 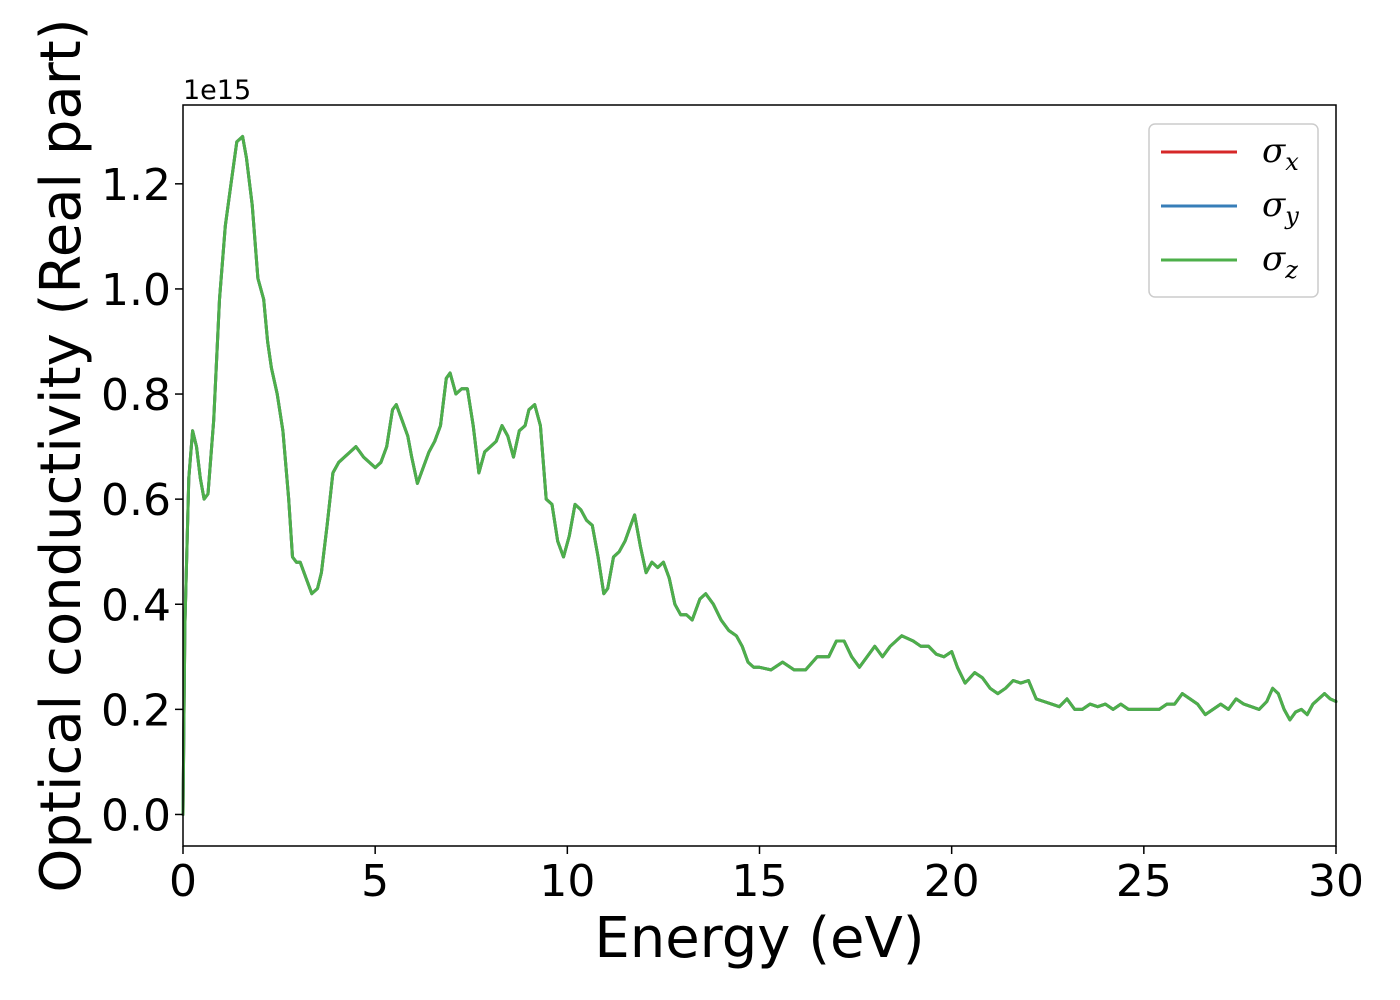 I want to click on legend-box, so click(x=1233, y=210).